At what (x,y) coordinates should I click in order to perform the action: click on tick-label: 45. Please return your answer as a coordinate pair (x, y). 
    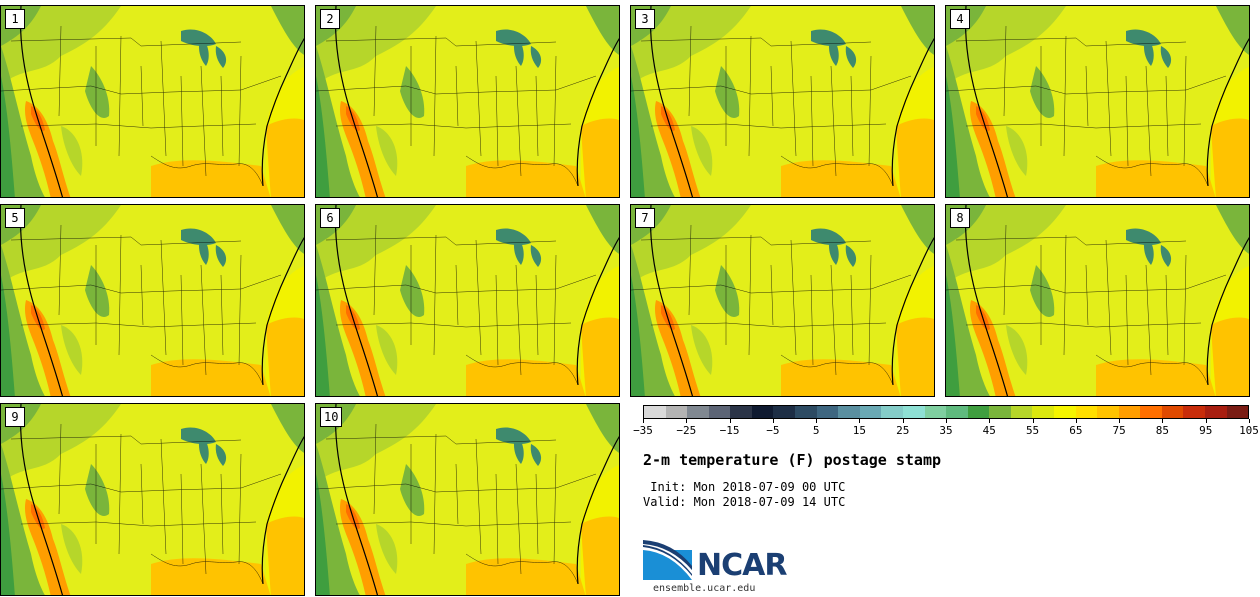
    Looking at the image, I should click on (989, 430).